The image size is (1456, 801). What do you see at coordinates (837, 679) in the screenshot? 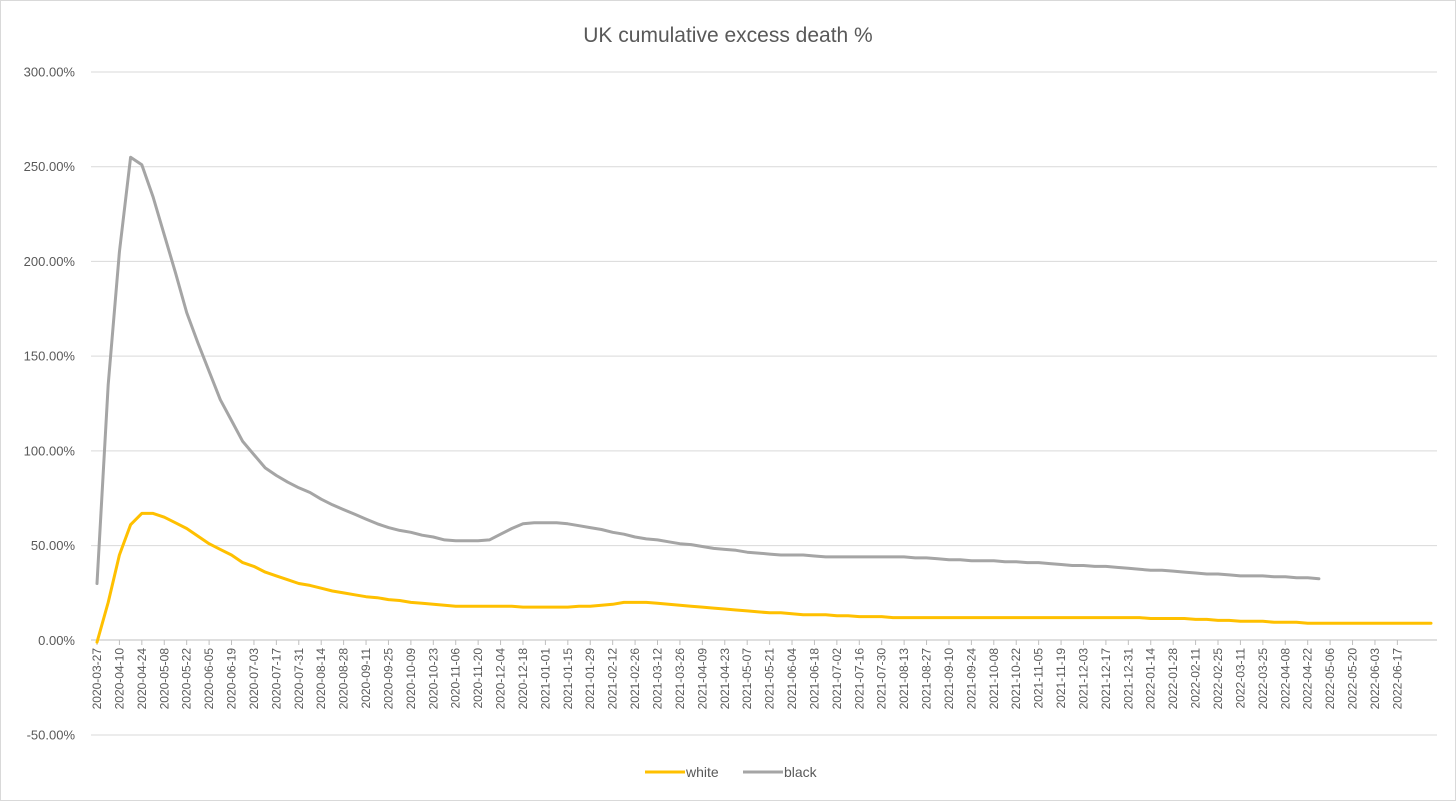
I see `x-tick-label: 2021-07-02` at bounding box center [837, 679].